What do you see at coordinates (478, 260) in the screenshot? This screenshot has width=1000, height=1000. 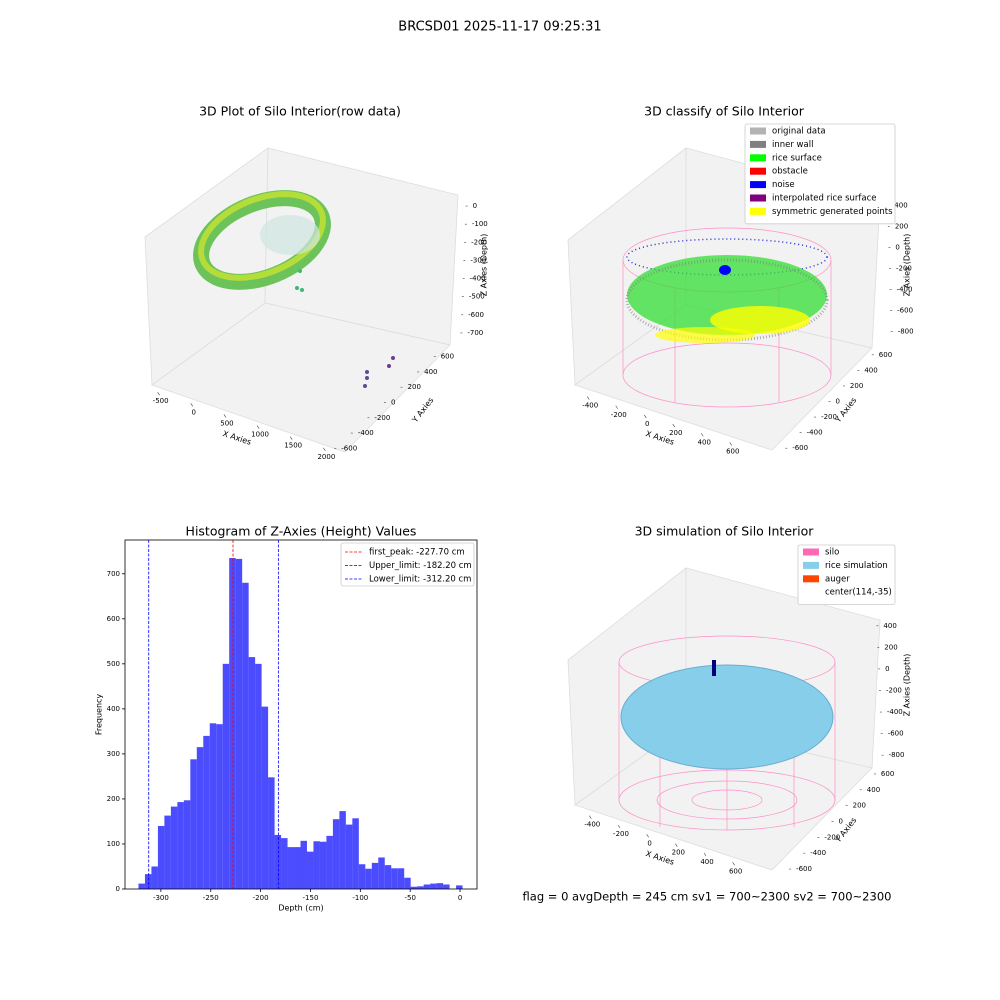 I see `z-tick-label: -300` at bounding box center [478, 260].